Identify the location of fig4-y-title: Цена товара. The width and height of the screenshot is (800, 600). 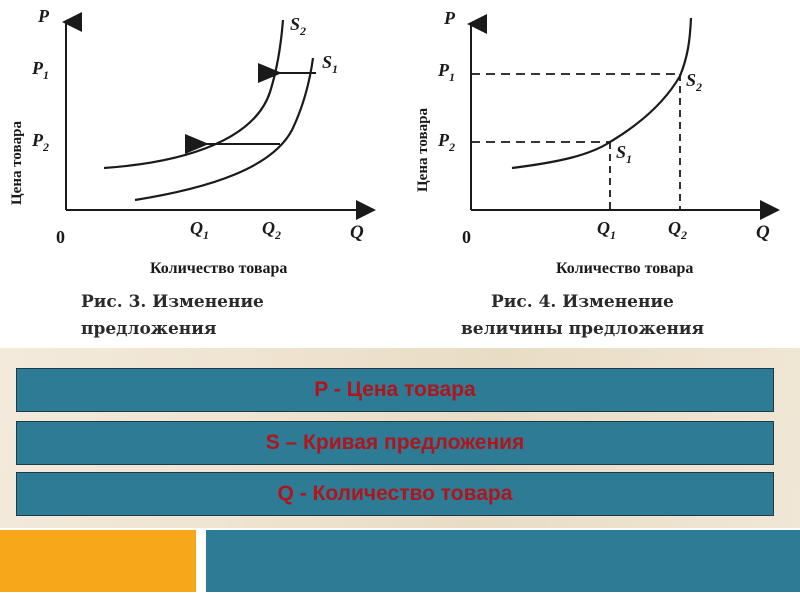
(423, 150).